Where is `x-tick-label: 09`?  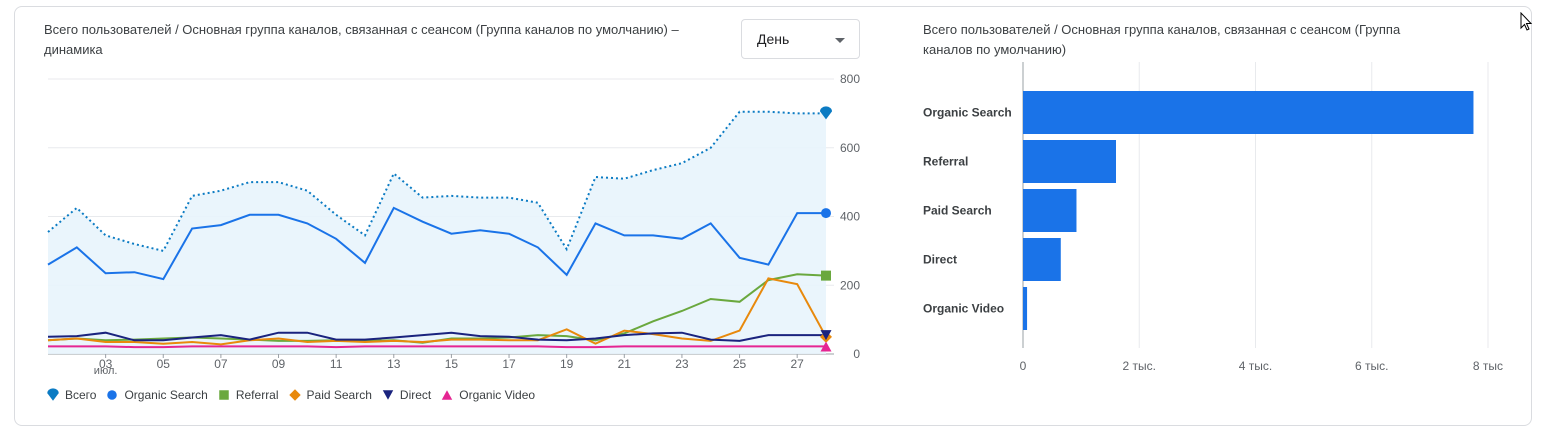
x-tick-label: 09 is located at coordinates (279, 364).